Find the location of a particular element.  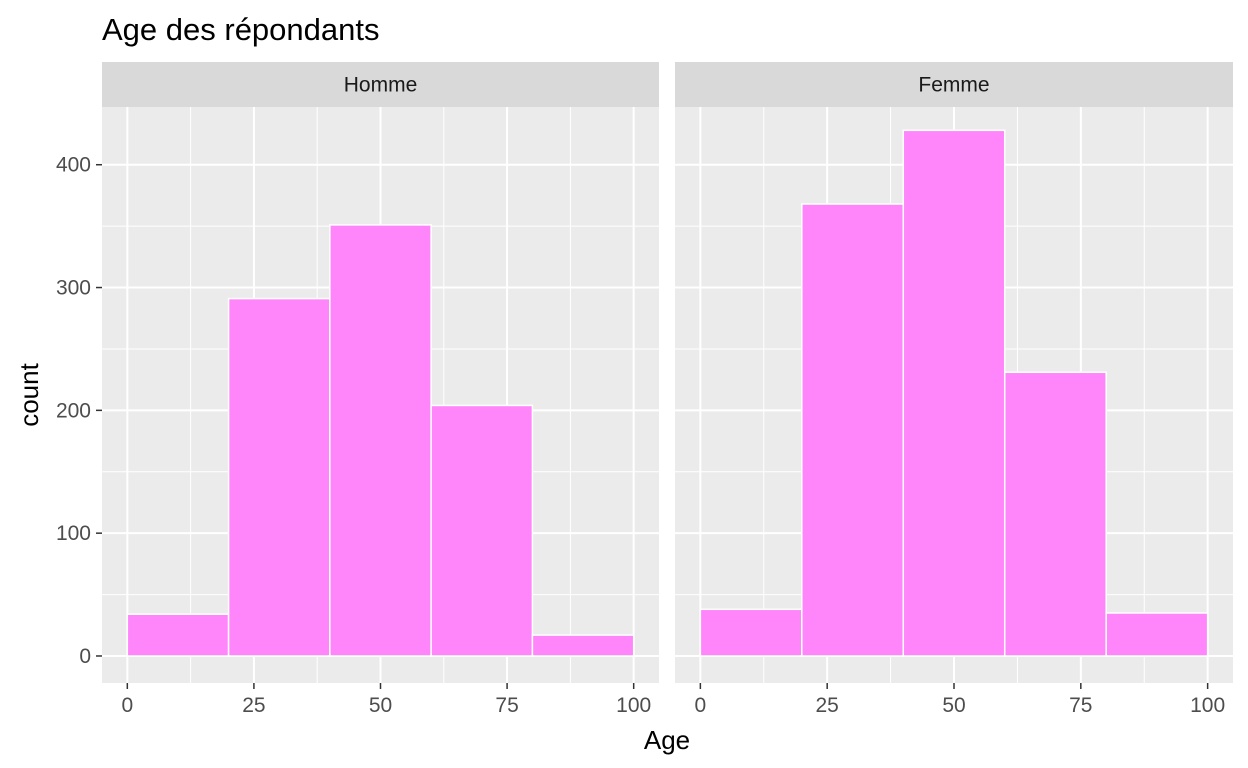

y-axis-title: count is located at coordinates (29, 394).